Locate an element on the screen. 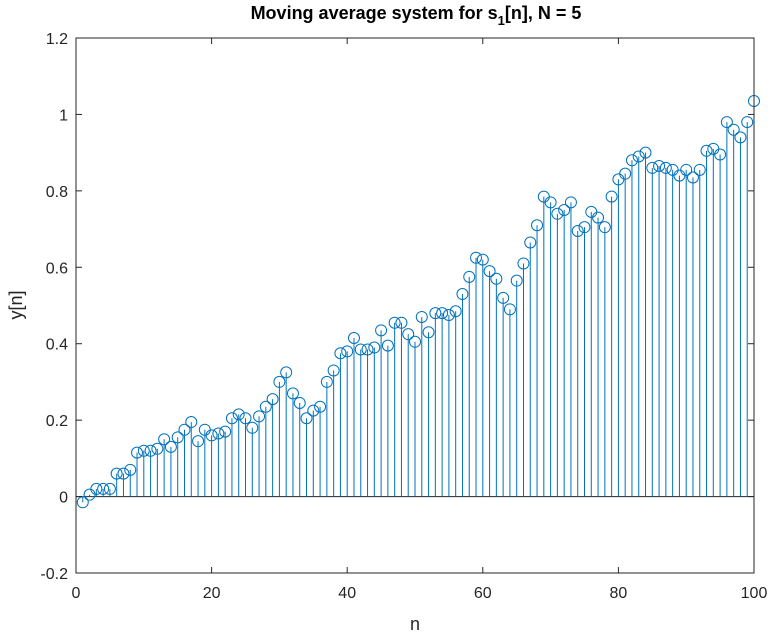 The width and height of the screenshot is (773, 635). x-tick-label: 100 is located at coordinates (754, 593).